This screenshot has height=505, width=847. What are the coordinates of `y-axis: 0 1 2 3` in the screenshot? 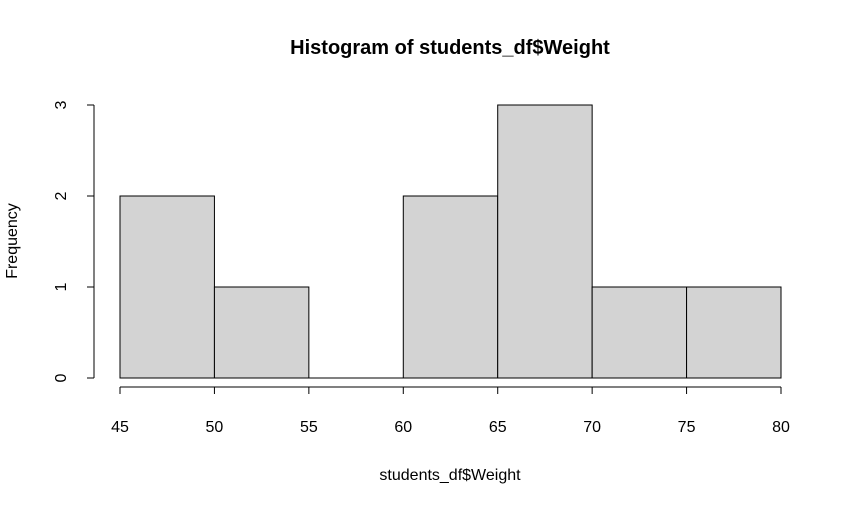 It's located at (74, 241).